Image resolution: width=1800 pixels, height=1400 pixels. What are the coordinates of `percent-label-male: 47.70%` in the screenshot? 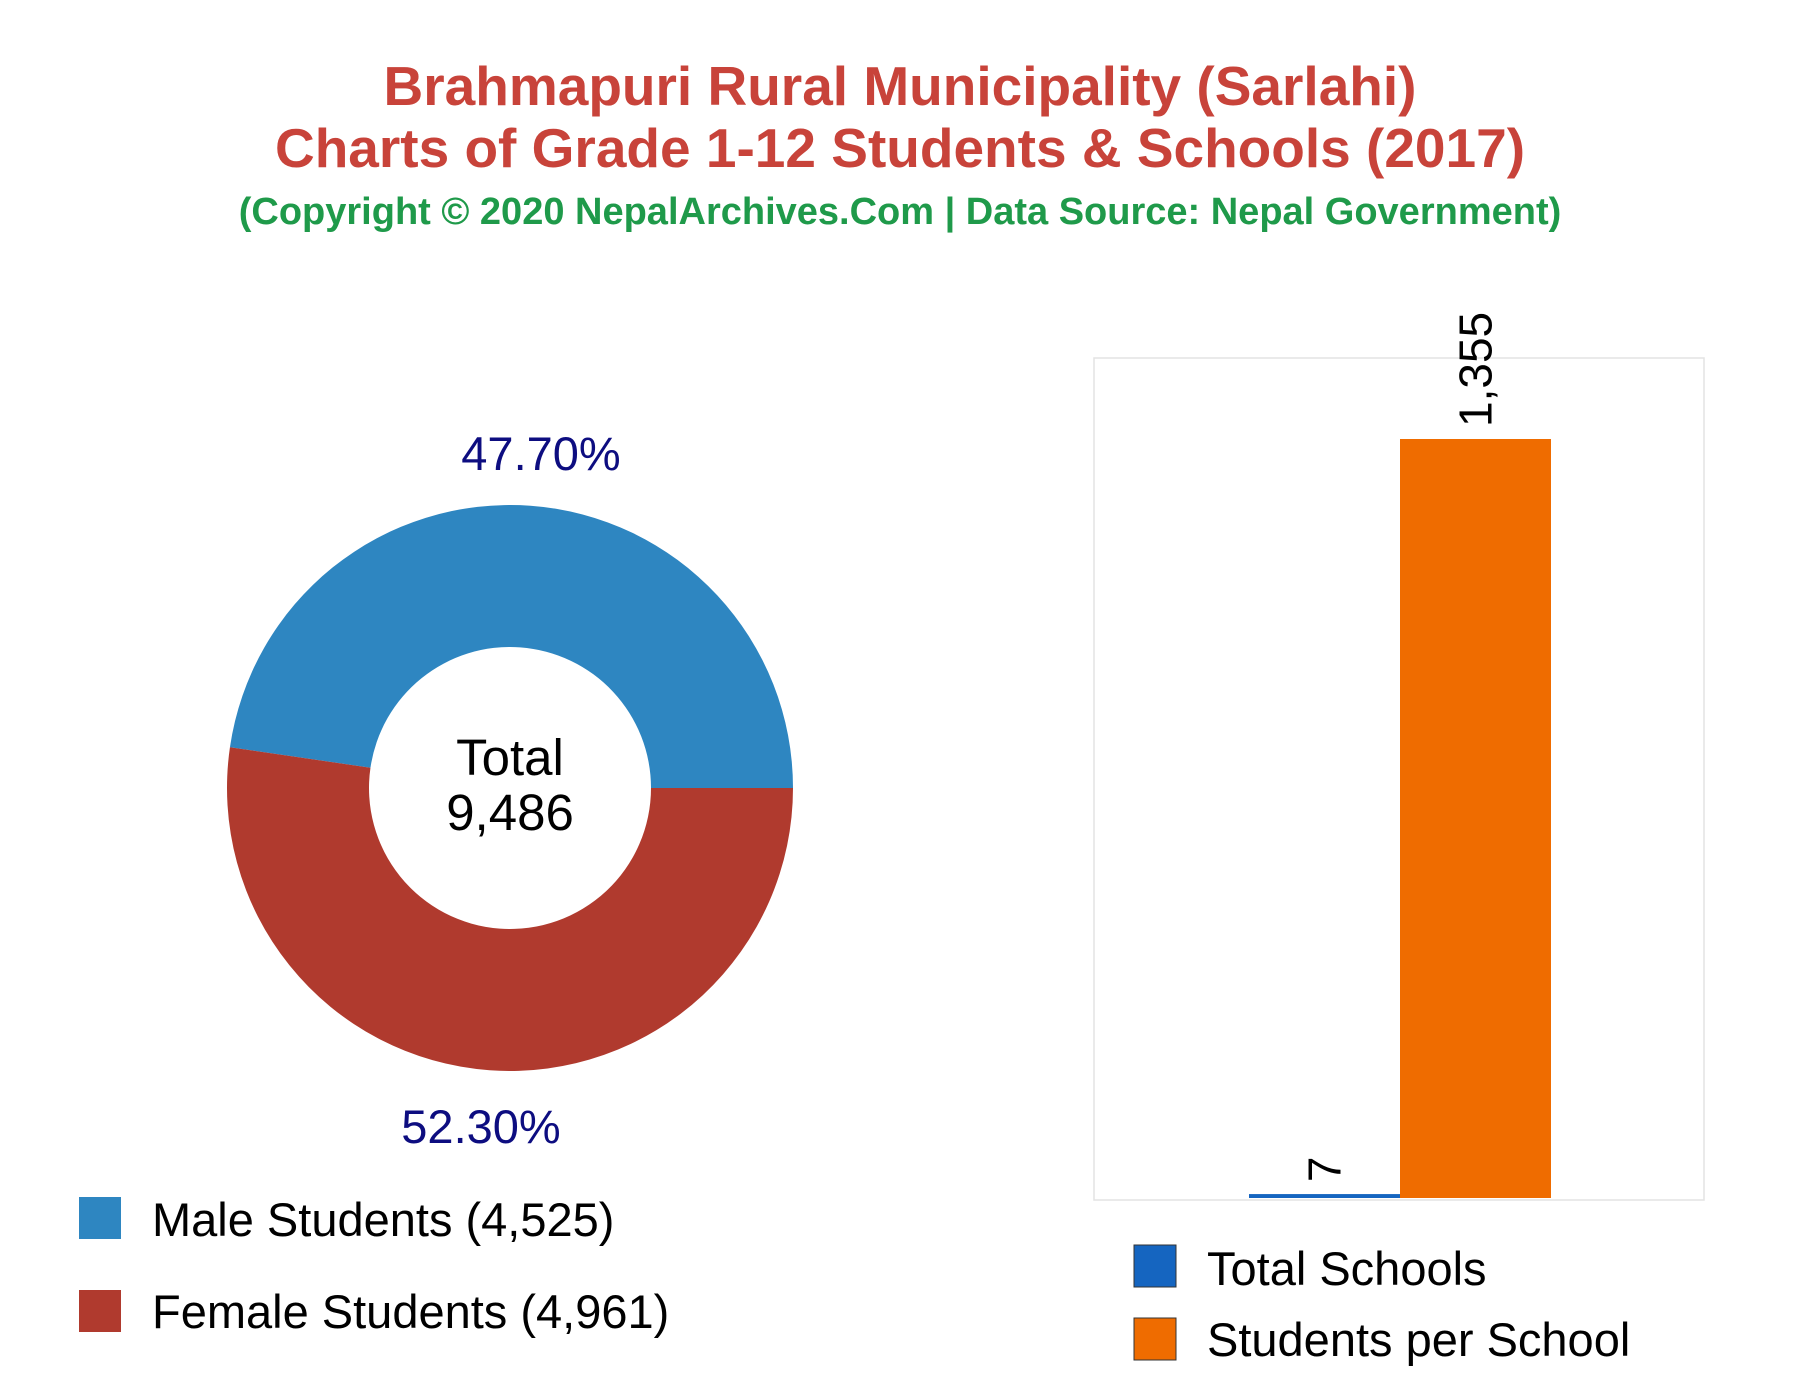 It's located at (540, 453).